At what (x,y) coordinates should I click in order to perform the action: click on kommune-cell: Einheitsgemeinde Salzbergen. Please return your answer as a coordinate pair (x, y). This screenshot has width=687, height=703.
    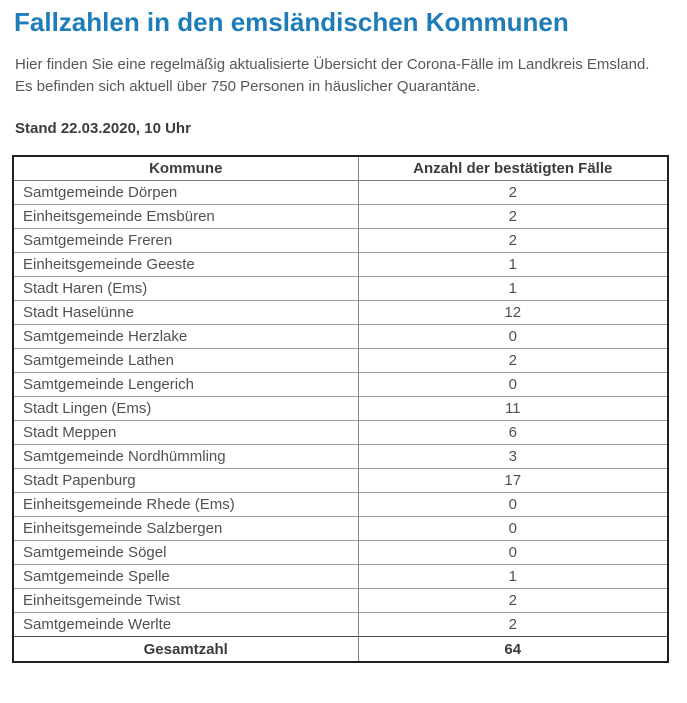
    Looking at the image, I should click on (186, 528).